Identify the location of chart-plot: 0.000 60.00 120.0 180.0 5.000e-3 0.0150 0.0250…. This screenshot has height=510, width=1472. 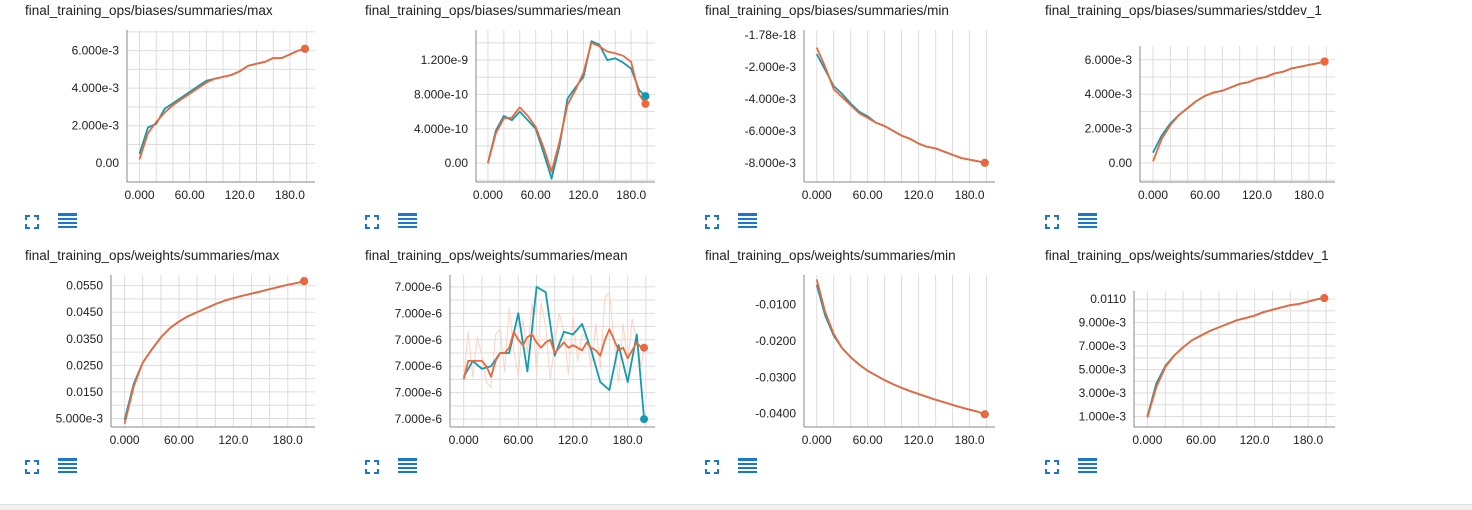
(185, 361).